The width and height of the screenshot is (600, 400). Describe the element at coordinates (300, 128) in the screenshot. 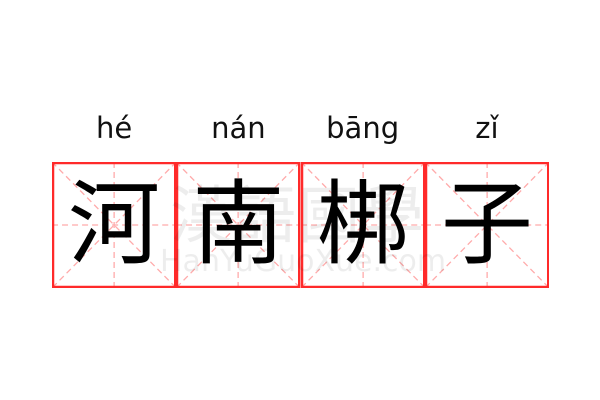

I see `pinyin-row: hé nán bāng zǐ` at that location.